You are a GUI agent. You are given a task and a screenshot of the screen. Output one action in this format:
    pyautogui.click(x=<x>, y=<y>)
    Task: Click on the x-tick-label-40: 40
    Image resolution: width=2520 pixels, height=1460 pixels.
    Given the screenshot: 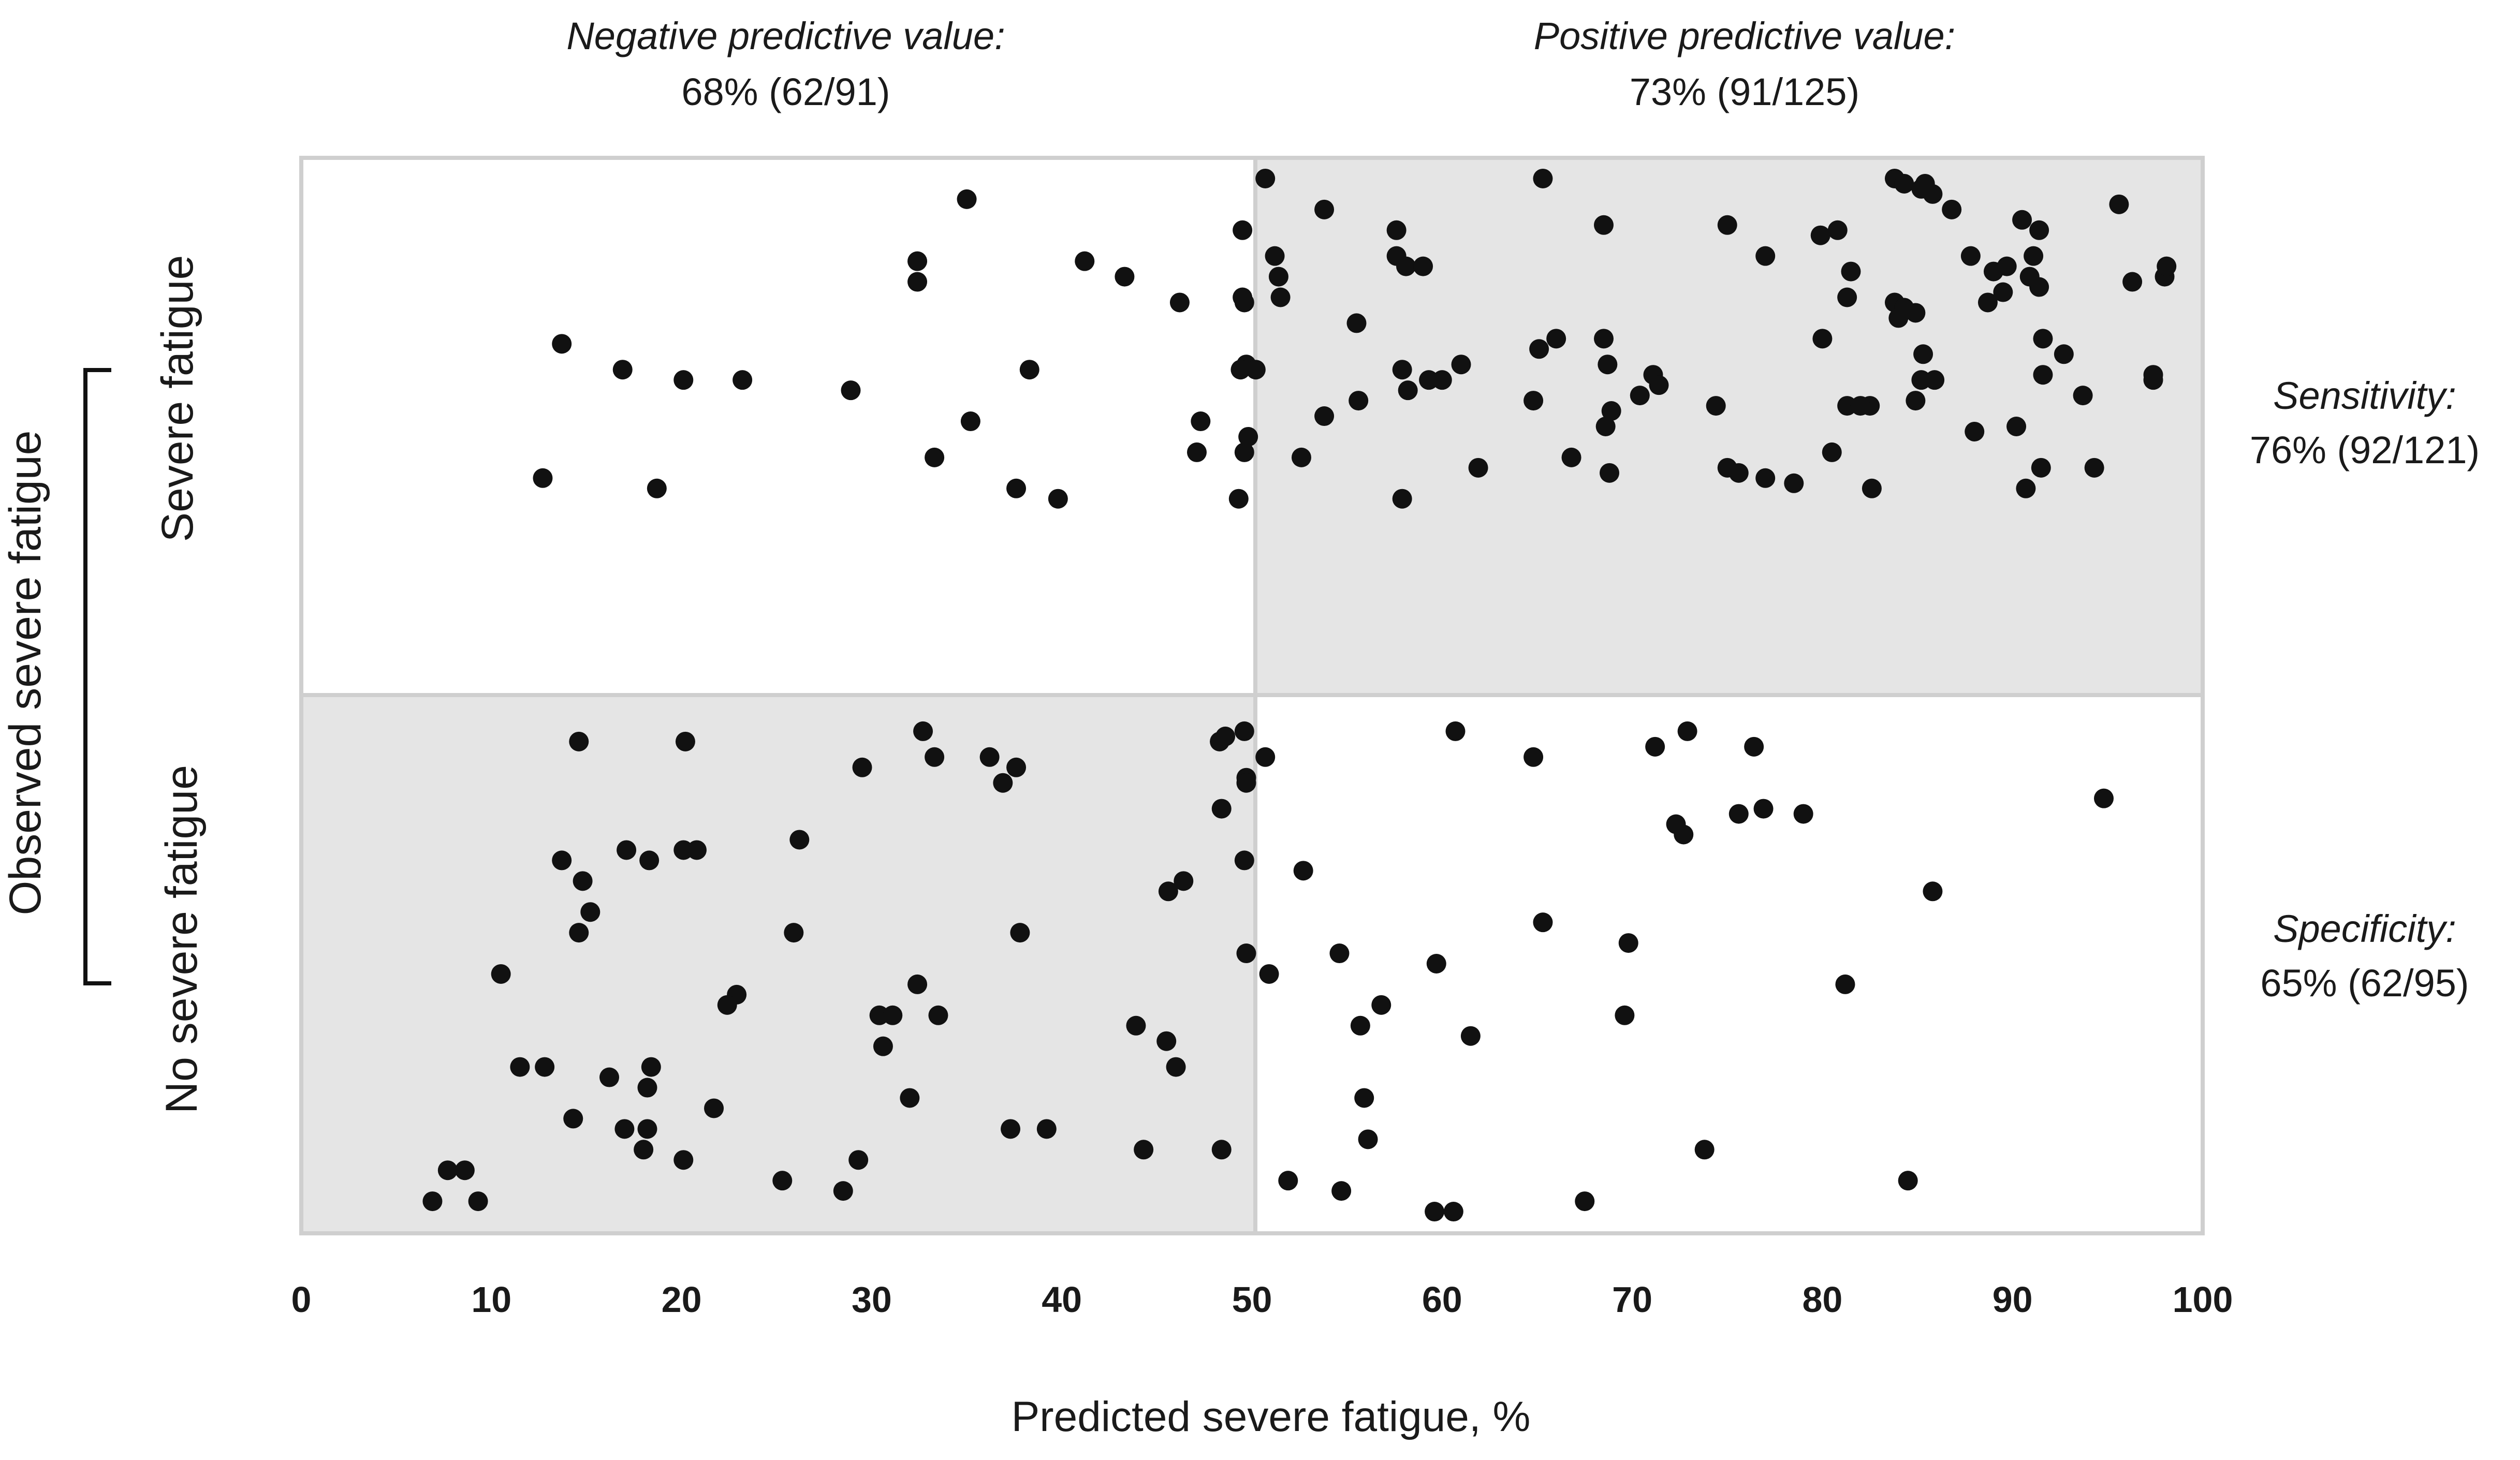 What is the action you would take?
    pyautogui.click(x=1062, y=1299)
    